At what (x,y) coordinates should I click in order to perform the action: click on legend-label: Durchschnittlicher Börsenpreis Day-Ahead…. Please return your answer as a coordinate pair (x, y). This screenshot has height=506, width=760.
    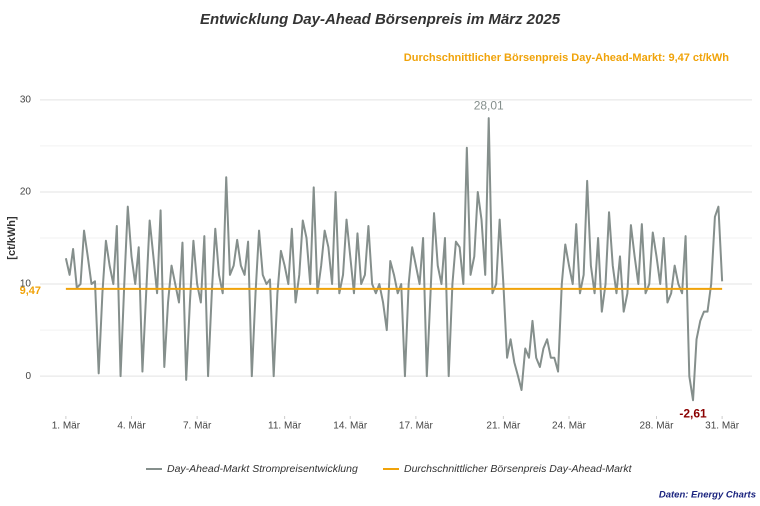
    Looking at the image, I should click on (518, 469).